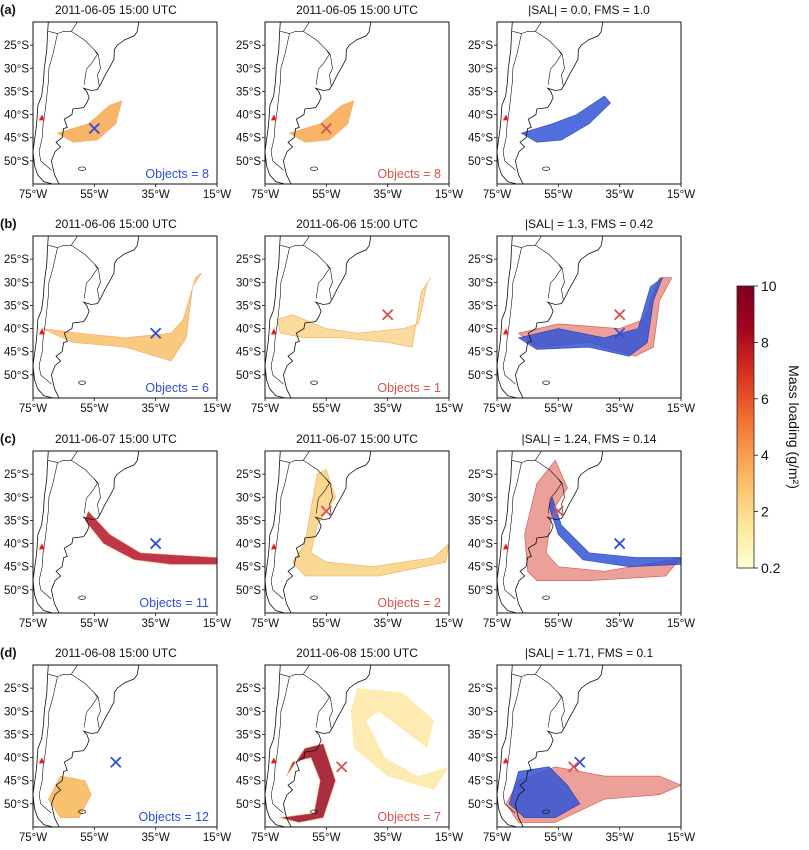 Image resolution: width=809 pixels, height=850 pixels. What do you see at coordinates (357, 10) in the screenshot?
I see `map-title: 2011-06-05 15:00 UTC` at bounding box center [357, 10].